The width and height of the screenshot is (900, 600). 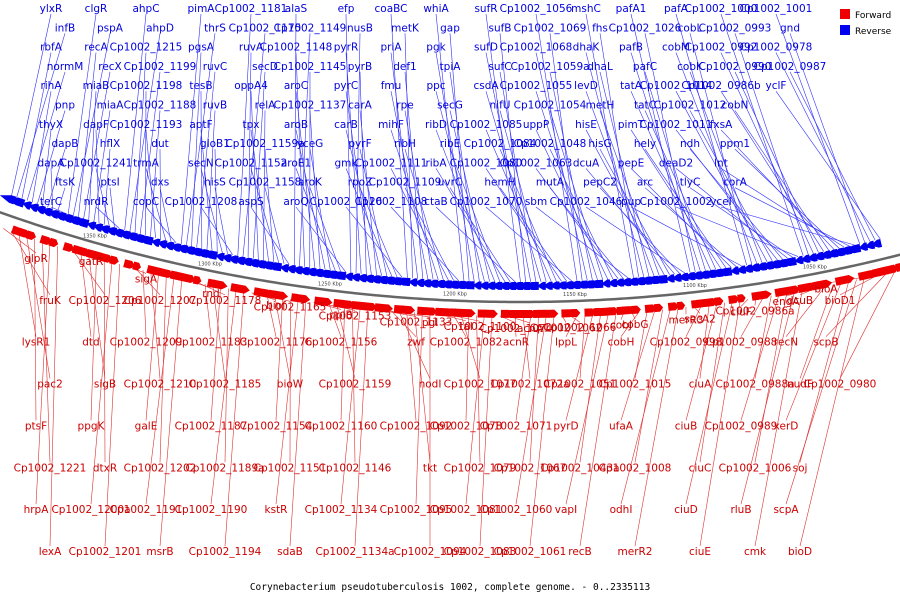 What do you see at coordinates (631, 125) in the screenshot?
I see `gene-label-pimt: pimT` at bounding box center [631, 125].